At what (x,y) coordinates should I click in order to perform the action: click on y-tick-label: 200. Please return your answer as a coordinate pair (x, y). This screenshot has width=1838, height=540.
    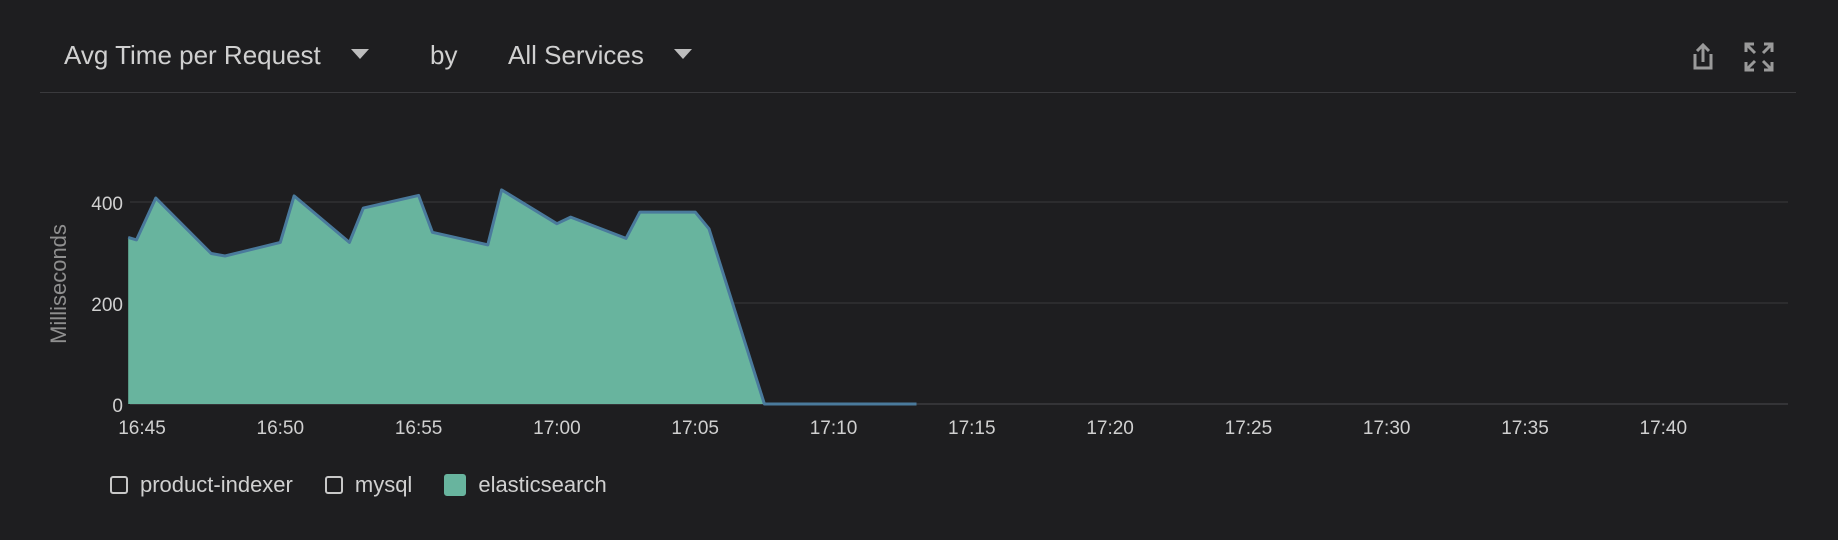
    Looking at the image, I should click on (107, 305).